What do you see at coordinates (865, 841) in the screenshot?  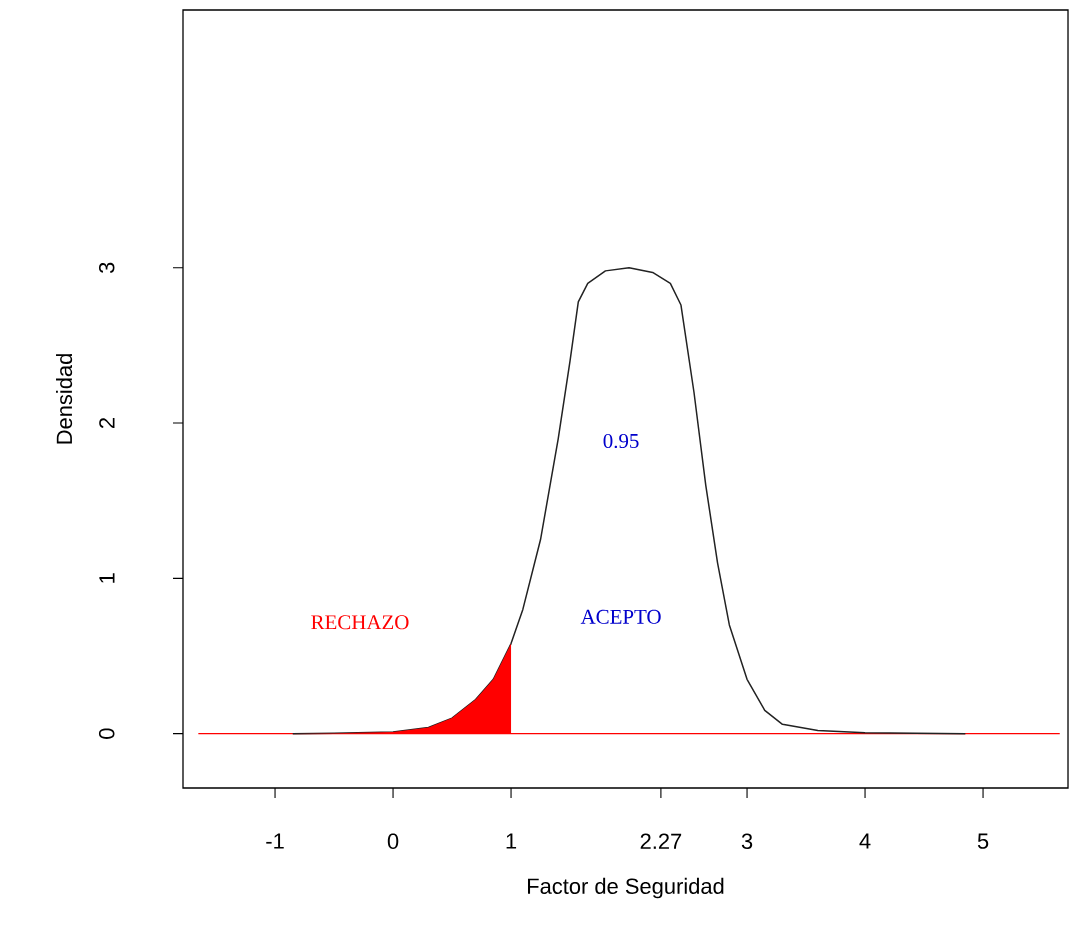 I see `x-tick-label: 4` at bounding box center [865, 841].